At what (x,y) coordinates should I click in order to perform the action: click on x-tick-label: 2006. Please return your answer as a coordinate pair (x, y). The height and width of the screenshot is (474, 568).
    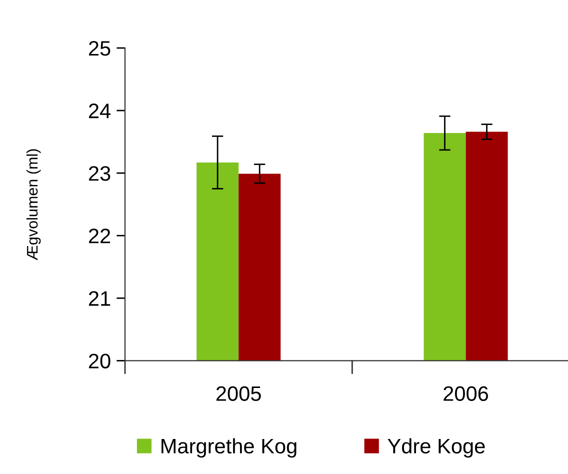
    Looking at the image, I should click on (466, 394).